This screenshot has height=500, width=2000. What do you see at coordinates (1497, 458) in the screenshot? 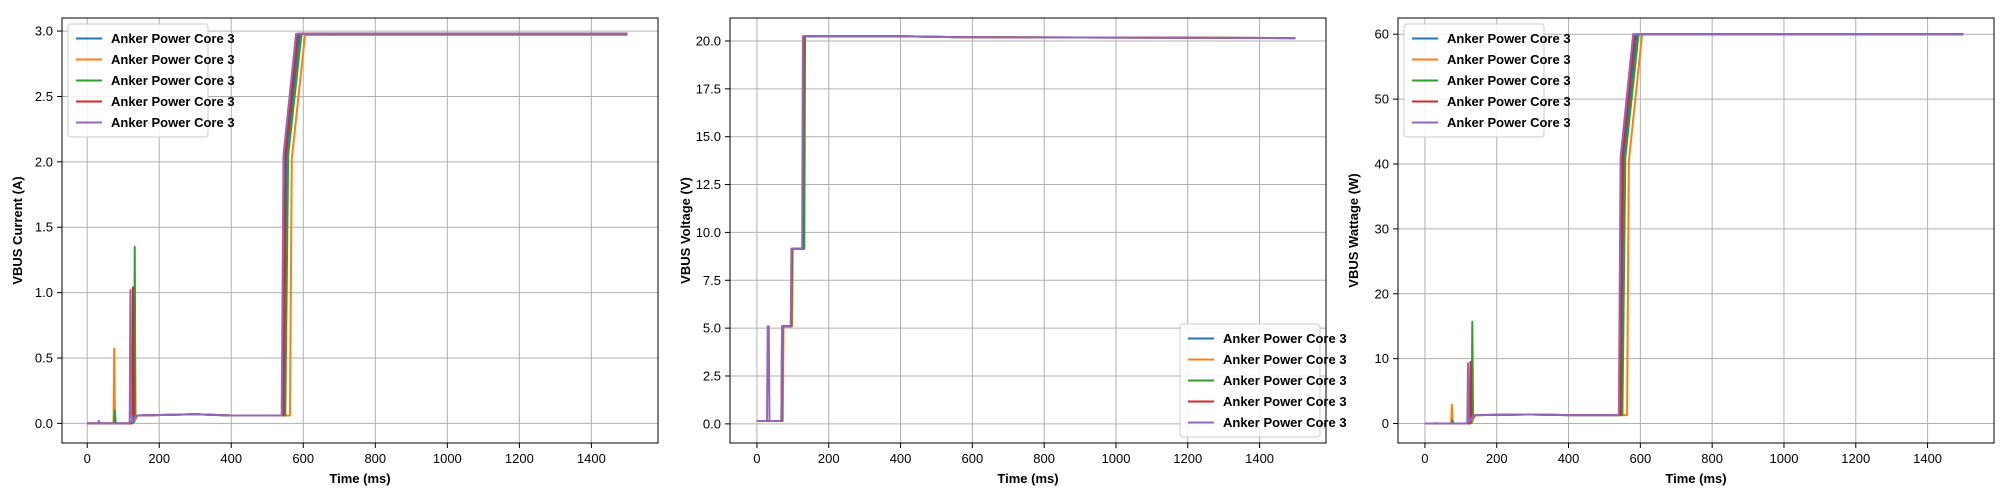
I see `wattage-x-tick-label: 200` at bounding box center [1497, 458].